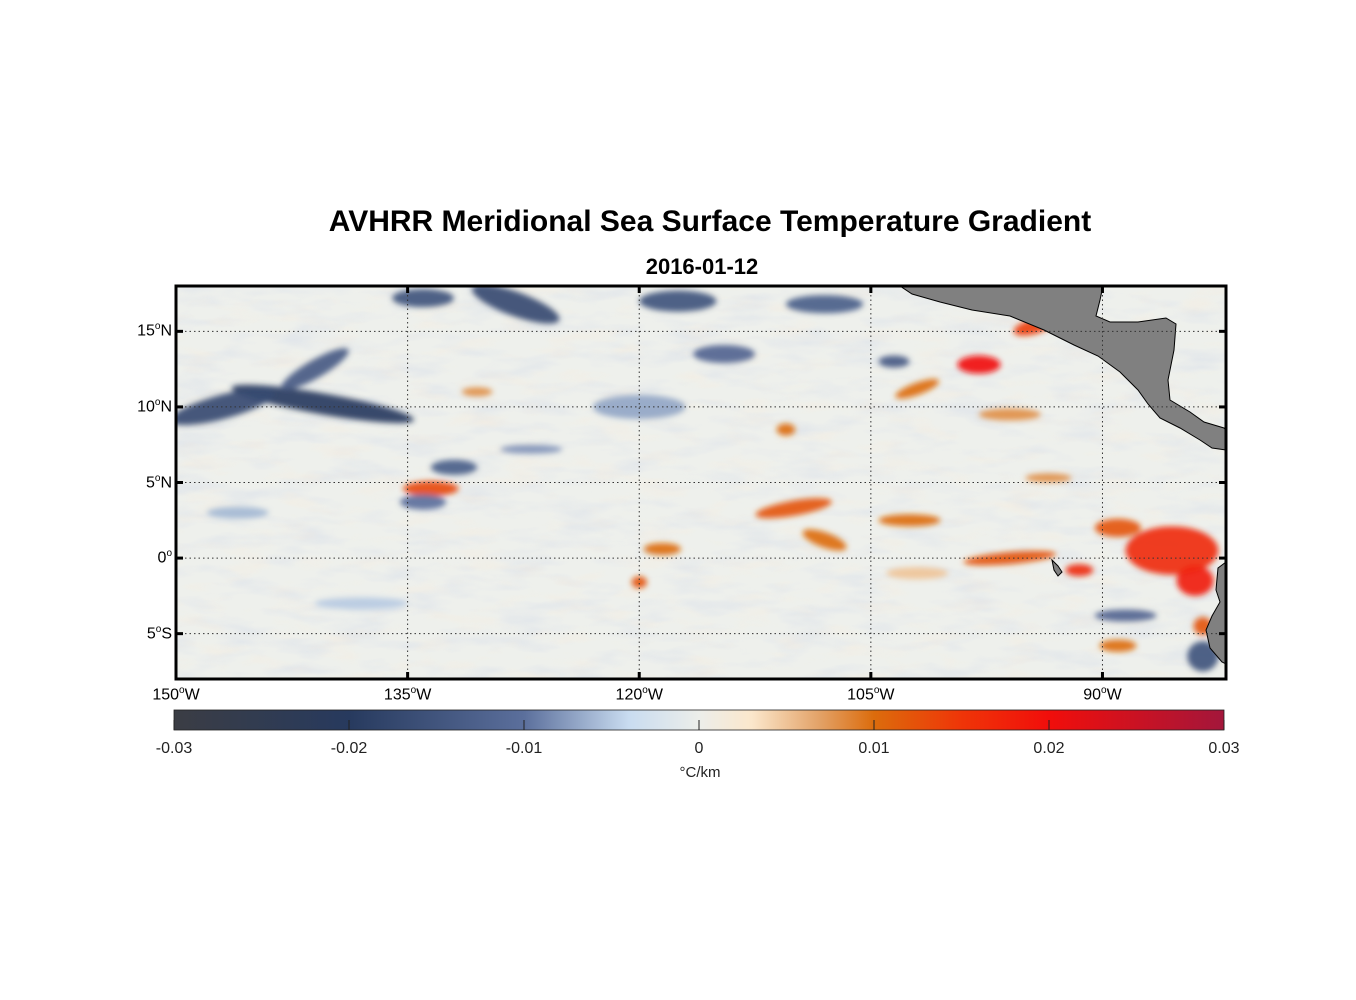 This screenshot has height=1000, width=1356. I want to click on colorbar-tick-label: -0.01, so click(524, 748).